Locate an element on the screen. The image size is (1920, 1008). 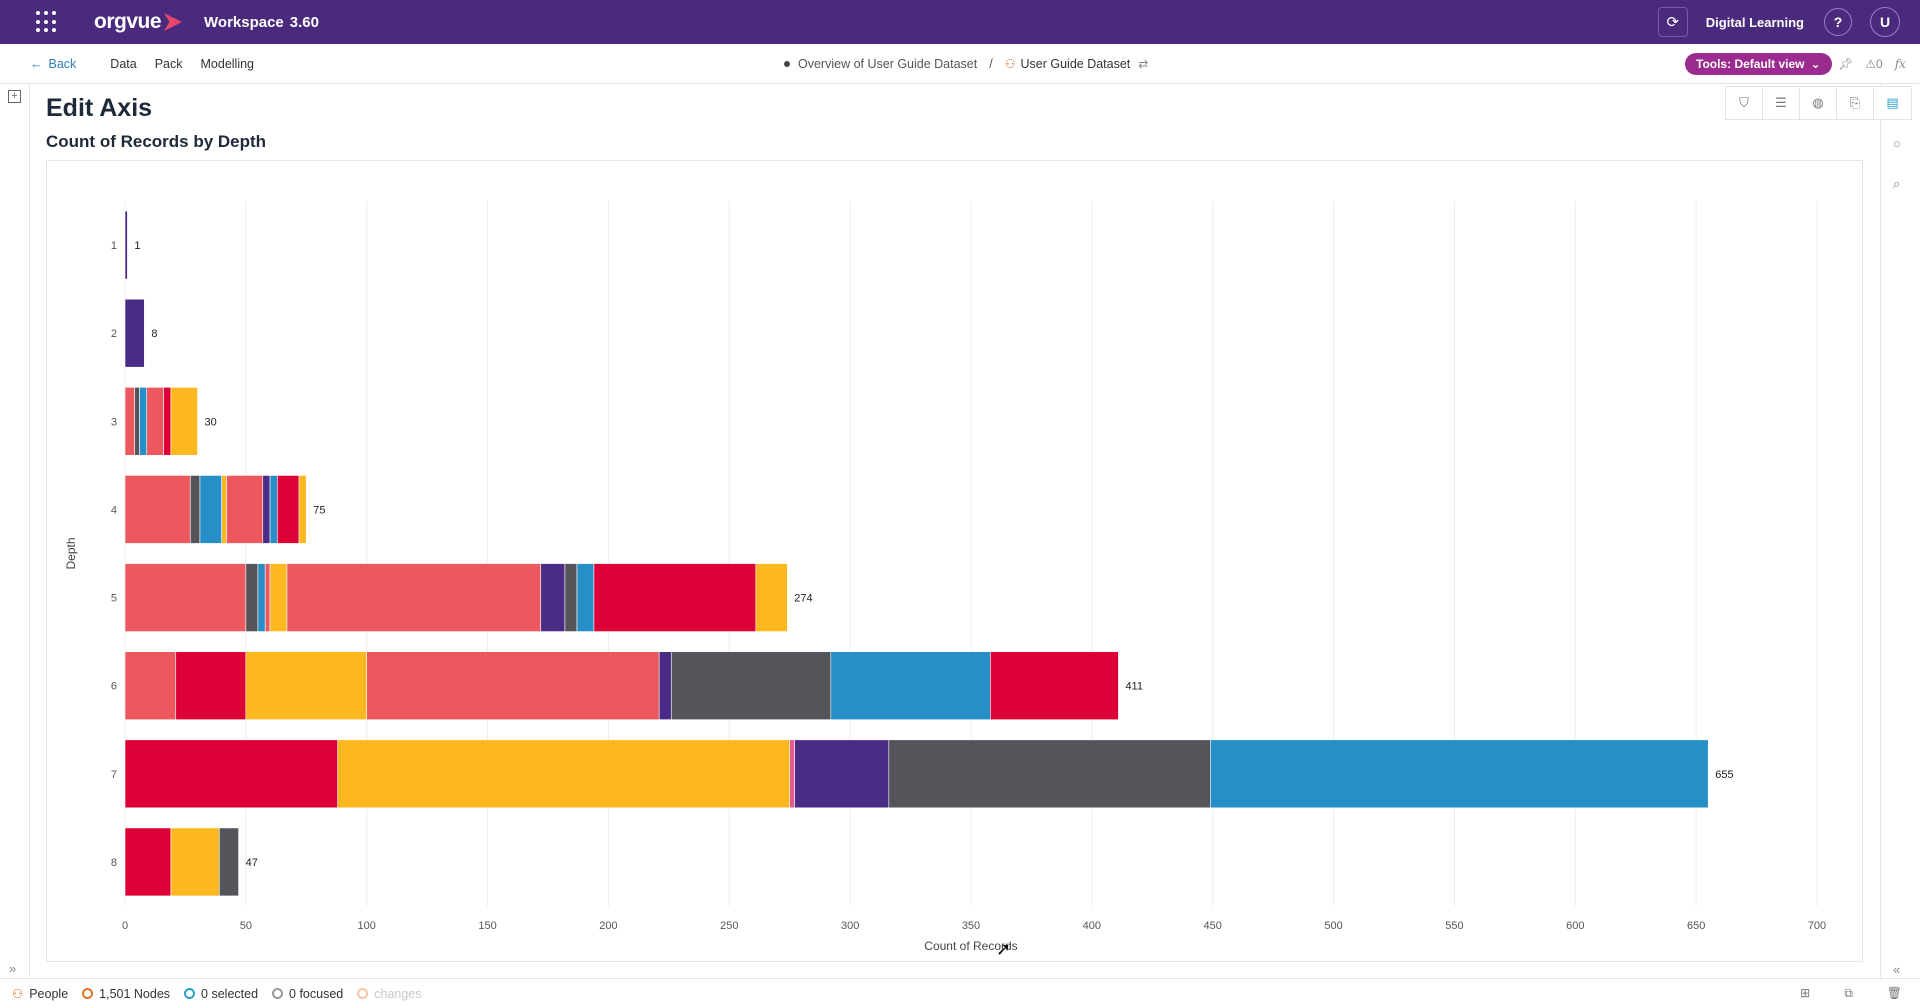
nav-data: Data is located at coordinates (123, 63).